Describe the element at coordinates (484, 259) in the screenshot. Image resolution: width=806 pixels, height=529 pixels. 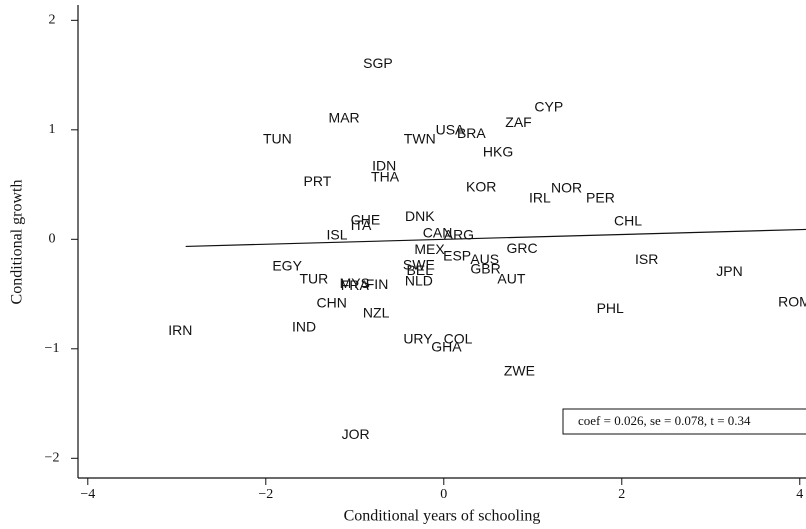
I see `country-point: AUS` at that location.